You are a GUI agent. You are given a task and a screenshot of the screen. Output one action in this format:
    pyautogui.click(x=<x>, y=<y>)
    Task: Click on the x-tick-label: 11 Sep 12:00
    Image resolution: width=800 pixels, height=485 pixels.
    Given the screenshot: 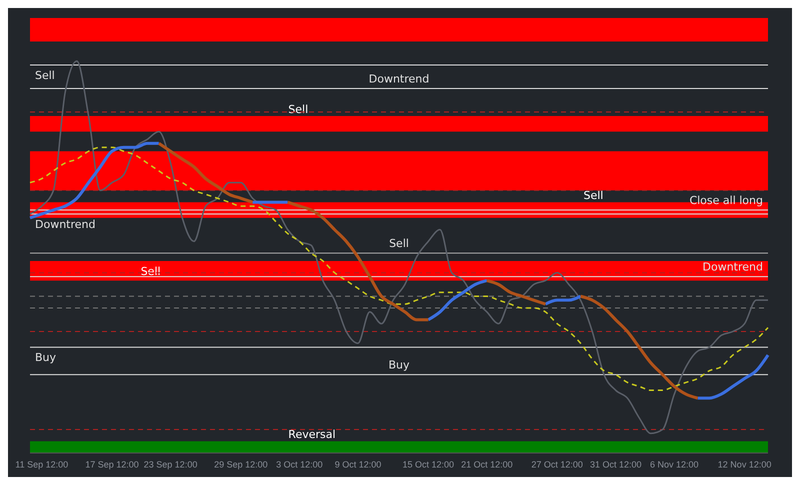 What is the action you would take?
    pyautogui.click(x=41, y=464)
    